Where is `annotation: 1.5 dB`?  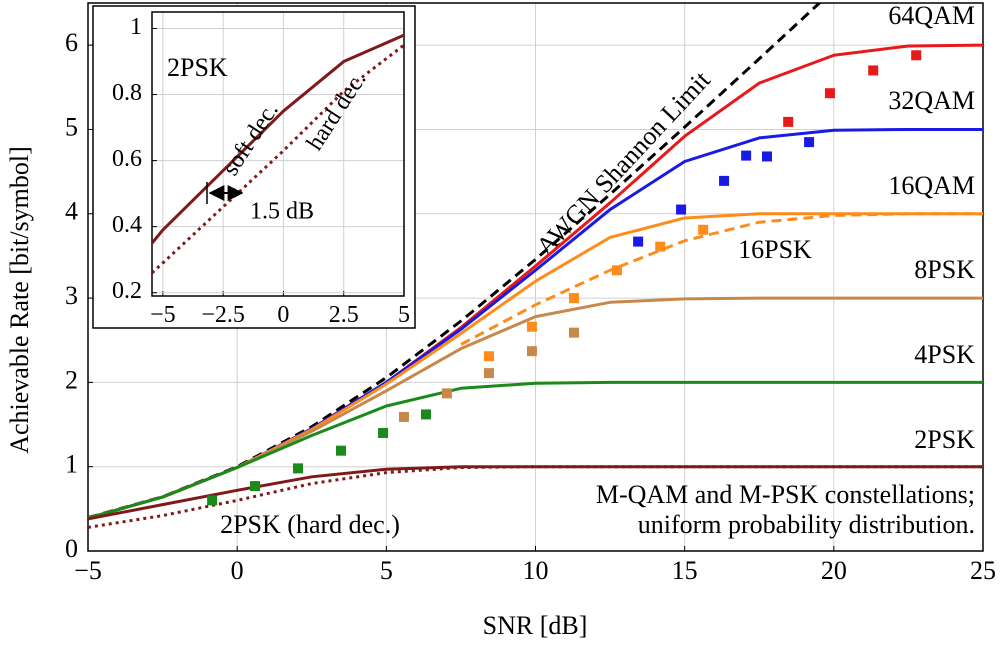
annotation: 1.5 dB is located at coordinates (282, 212).